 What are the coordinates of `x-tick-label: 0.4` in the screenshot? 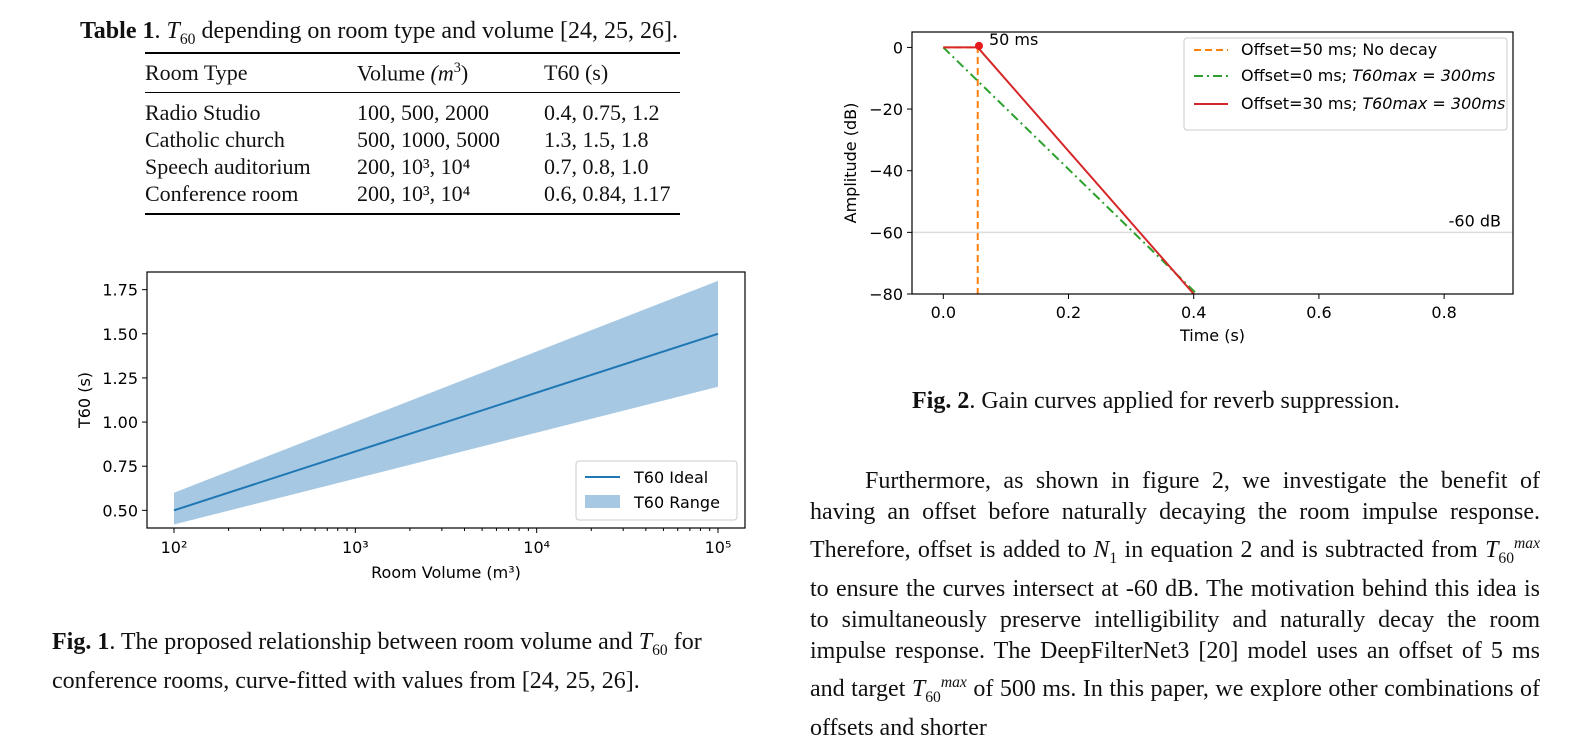 It's located at (1193, 312).